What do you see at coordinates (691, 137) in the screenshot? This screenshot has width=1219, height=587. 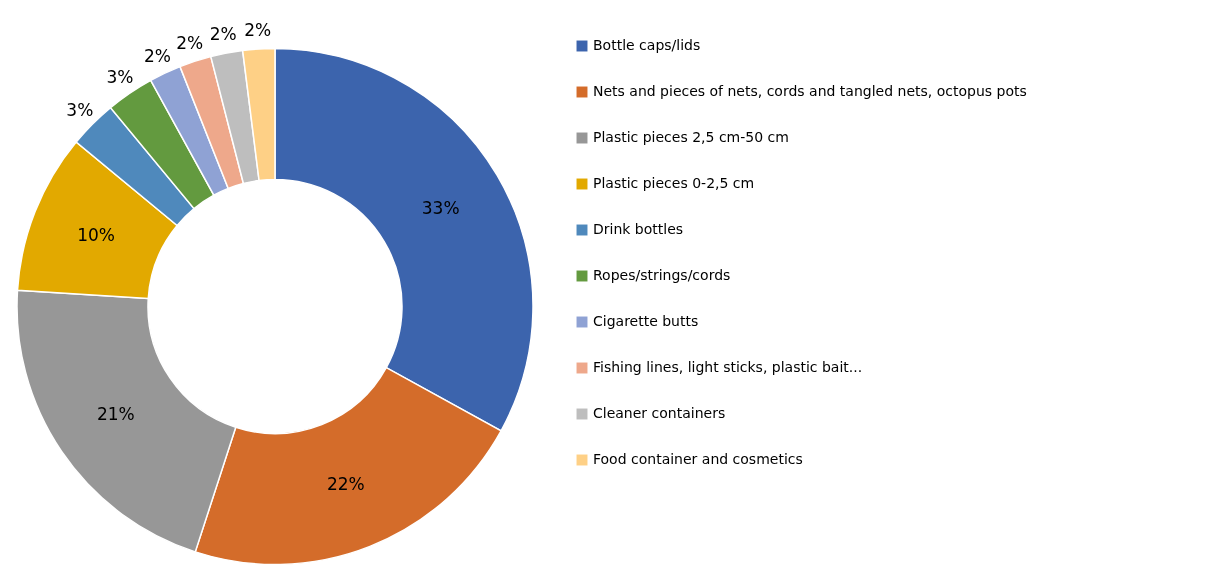 I see `legend-label: Plastic pieces 2,5 cm-50 cm` at bounding box center [691, 137].